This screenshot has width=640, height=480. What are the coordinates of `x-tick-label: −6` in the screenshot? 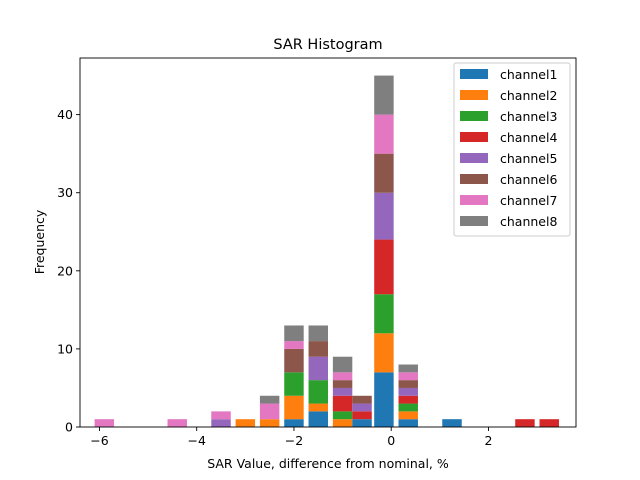 It's located at (99, 440).